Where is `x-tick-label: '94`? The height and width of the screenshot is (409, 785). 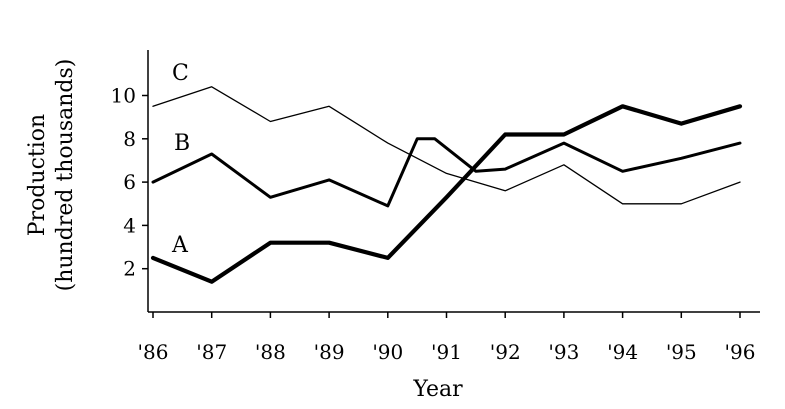
x-tick-label: '94 is located at coordinates (622, 352).